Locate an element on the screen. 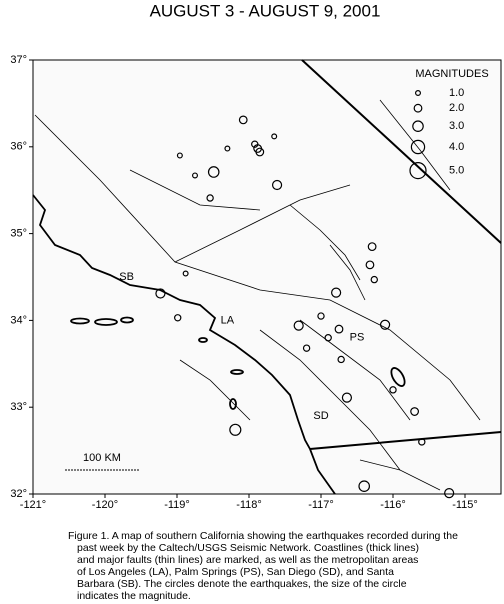 The image size is (504, 604). y-tick-label: 35° is located at coordinates (18, 234).